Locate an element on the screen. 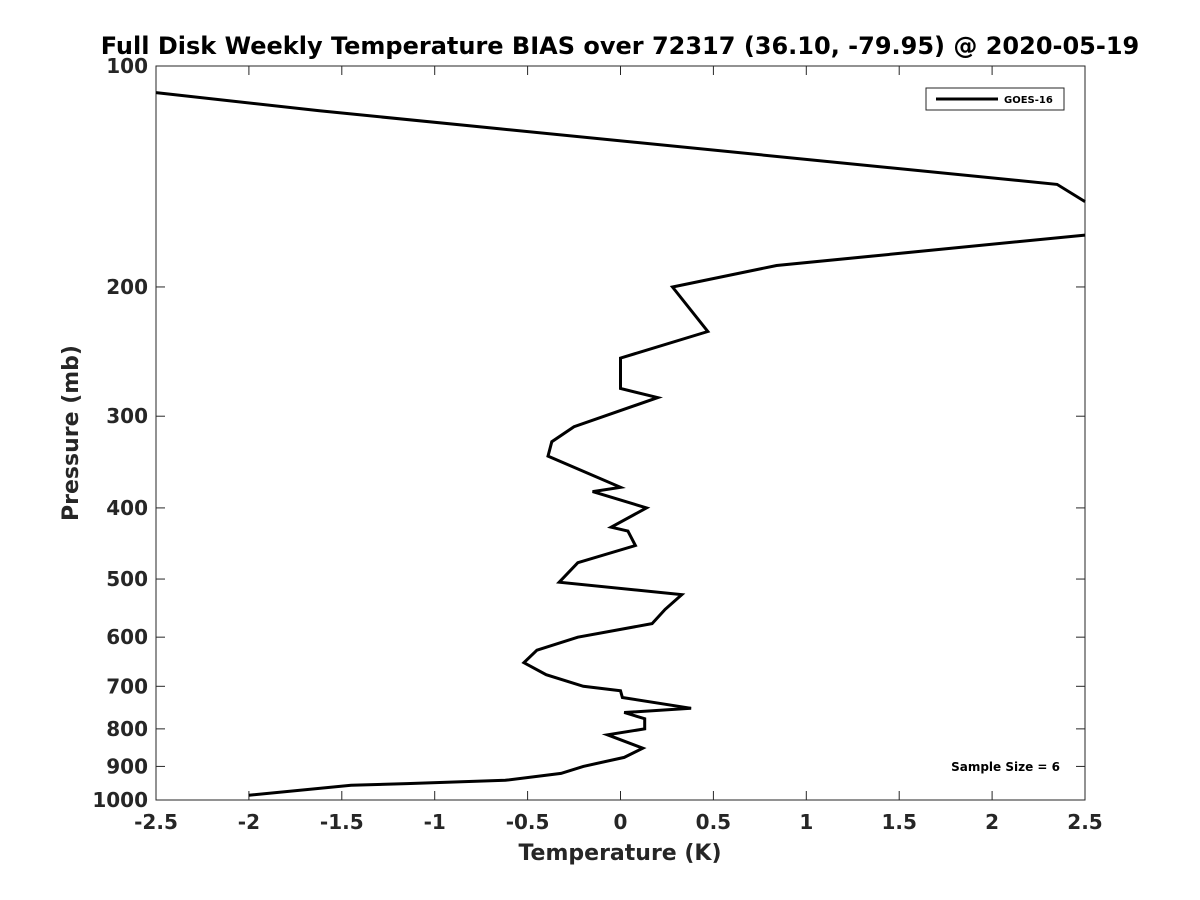 This screenshot has height=900, width=1200. legend: GOES-16 is located at coordinates (995, 99).